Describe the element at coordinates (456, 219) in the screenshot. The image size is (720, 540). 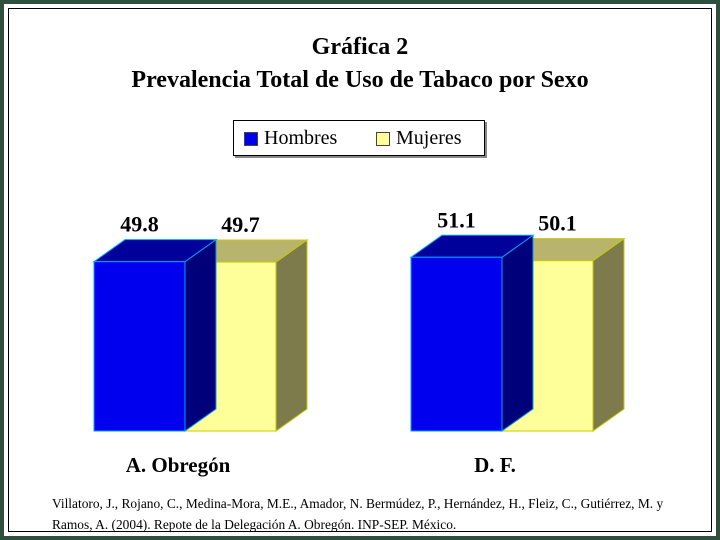
I see `data-label-hombres-d-f: 51.1` at that location.